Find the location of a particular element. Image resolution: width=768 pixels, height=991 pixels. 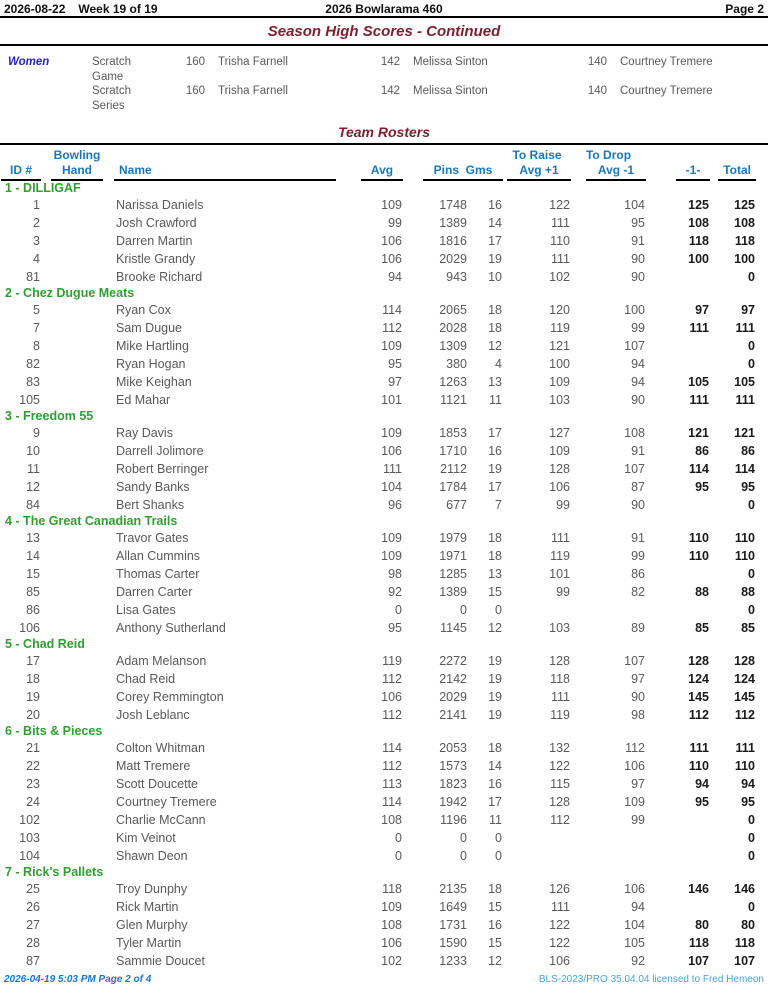

player-id: 21 is located at coordinates (33, 748).